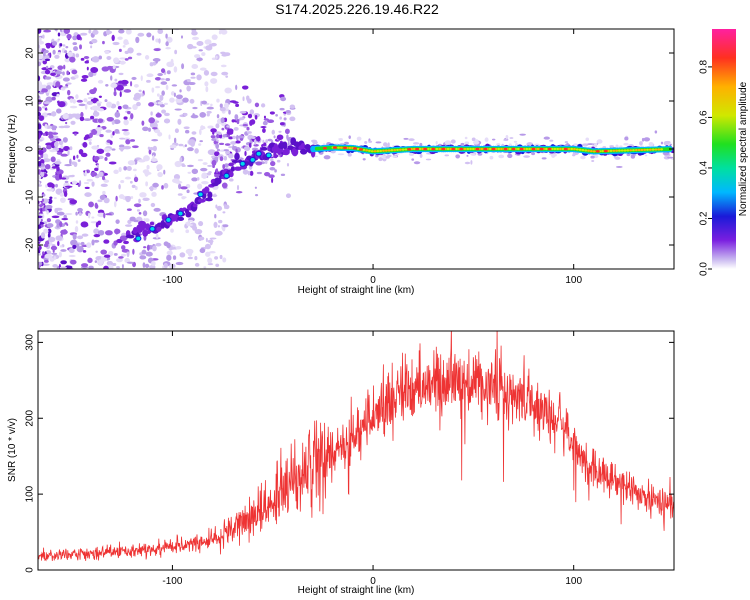  I want to click on ridge-knot, so click(252, 159).